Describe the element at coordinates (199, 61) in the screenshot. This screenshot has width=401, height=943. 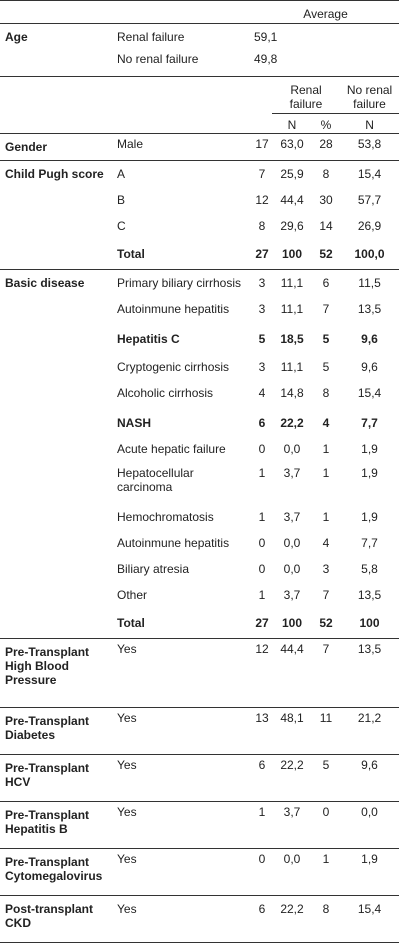
I see `table-row: No renal failure 49,8` at that location.